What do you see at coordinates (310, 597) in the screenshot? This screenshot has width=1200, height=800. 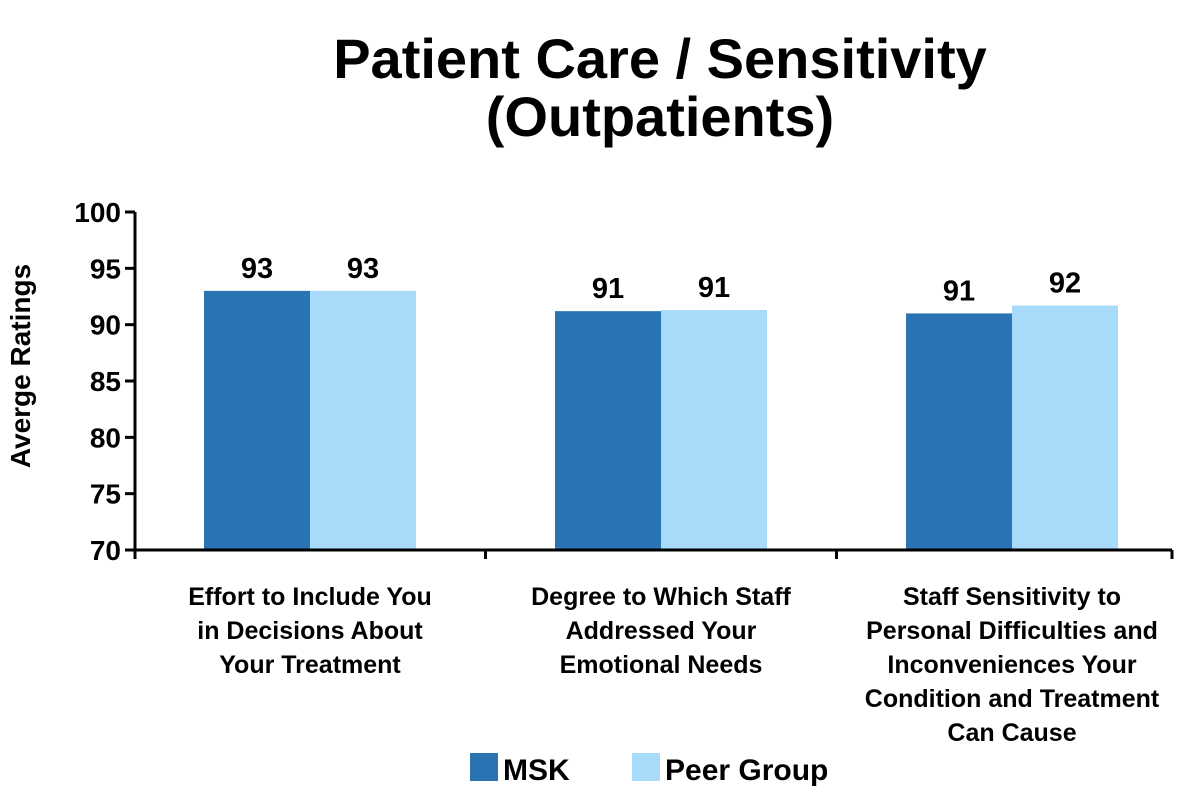 I see `x-tick-label-line: Effort to Include You` at bounding box center [310, 597].